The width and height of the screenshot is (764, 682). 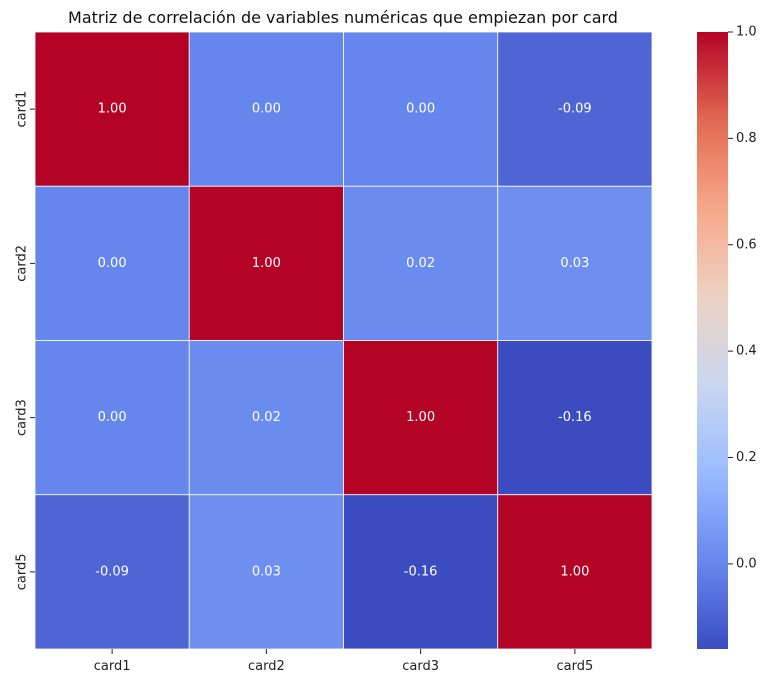 I want to click on colorbar-tick-label: 0.8, so click(x=746, y=138).